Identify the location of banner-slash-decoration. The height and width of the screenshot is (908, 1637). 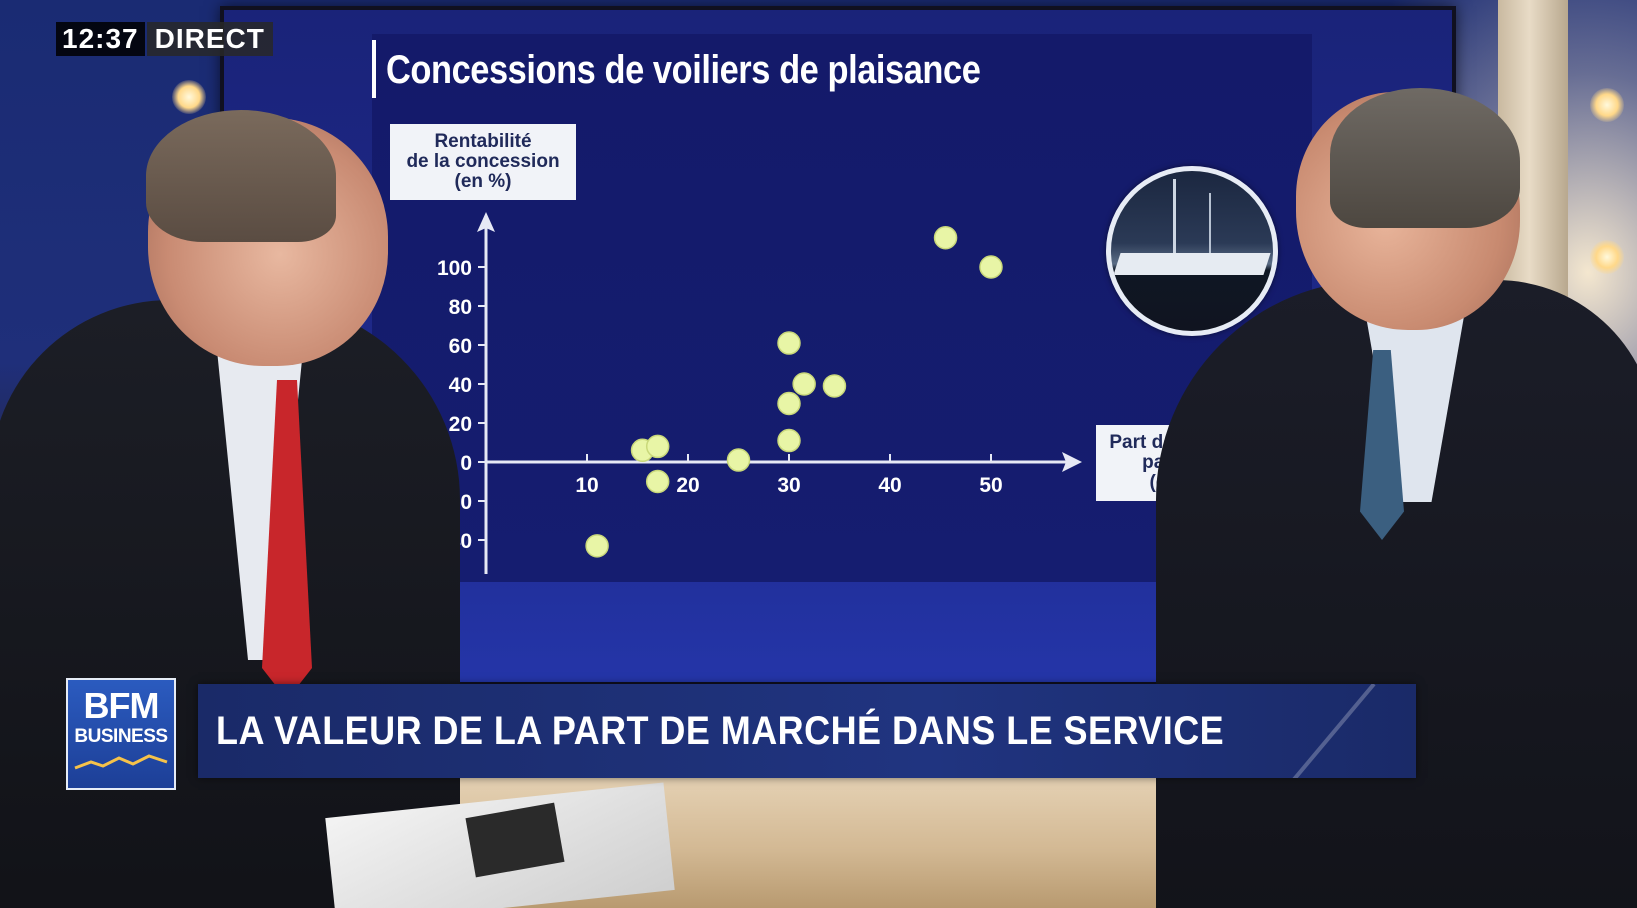
(1332, 731).